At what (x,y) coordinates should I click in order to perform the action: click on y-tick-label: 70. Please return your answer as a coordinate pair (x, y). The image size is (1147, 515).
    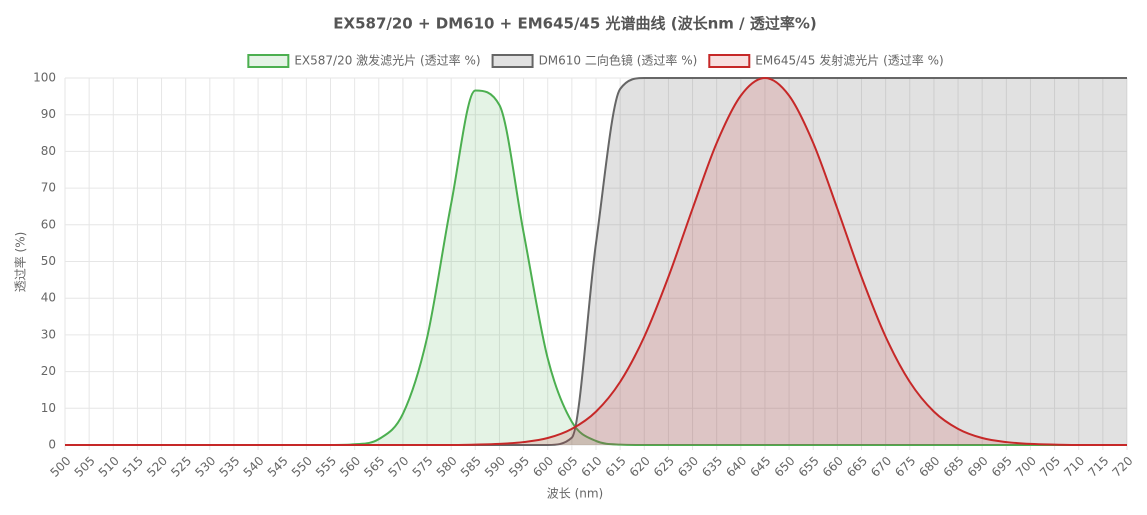
    Looking at the image, I should click on (48, 188).